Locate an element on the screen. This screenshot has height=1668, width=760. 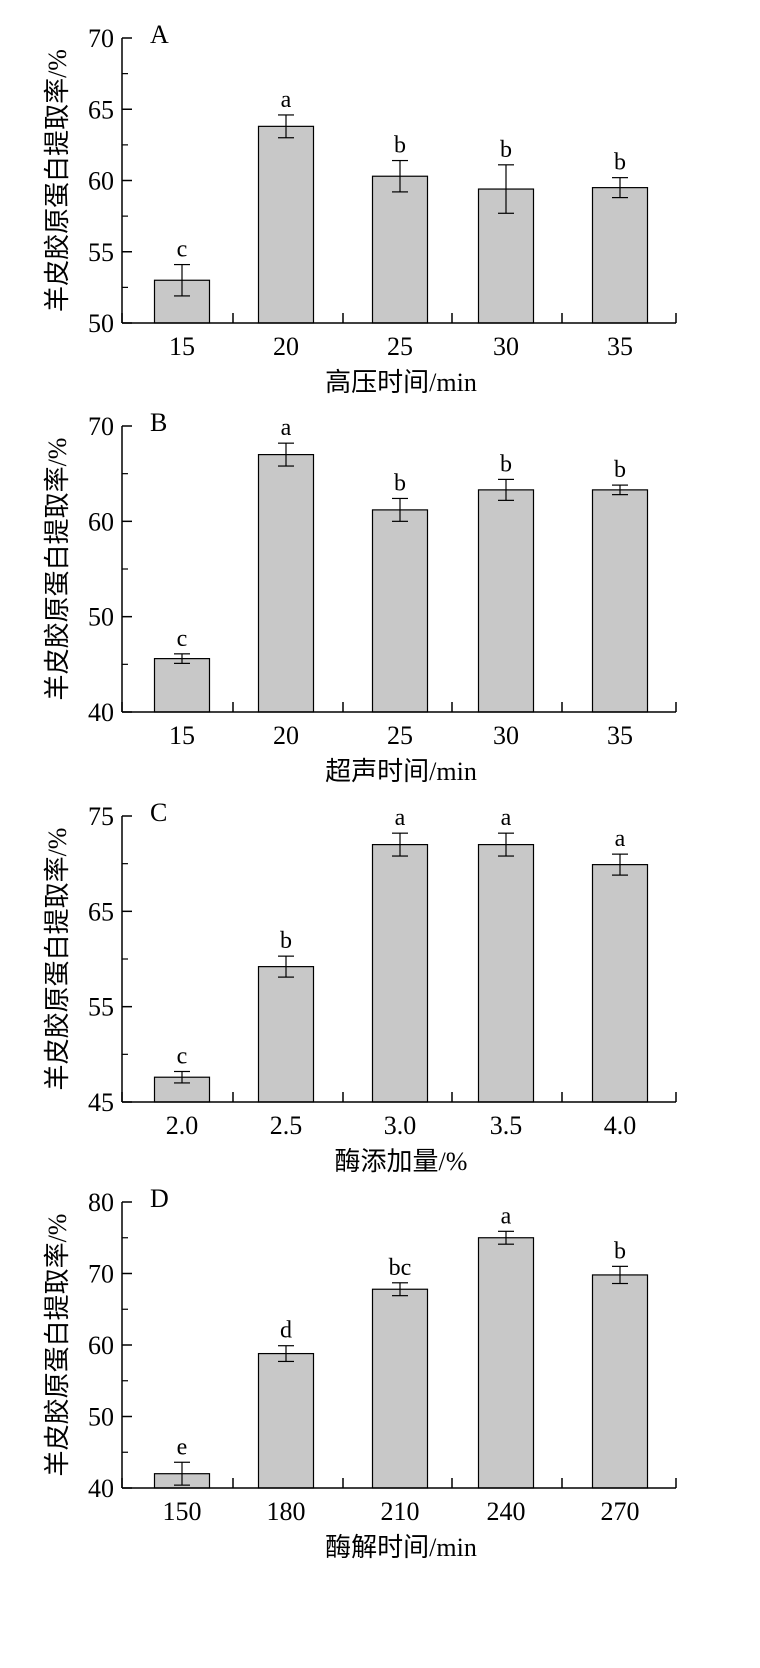
significance-label: bc is located at coordinates (400, 1268).